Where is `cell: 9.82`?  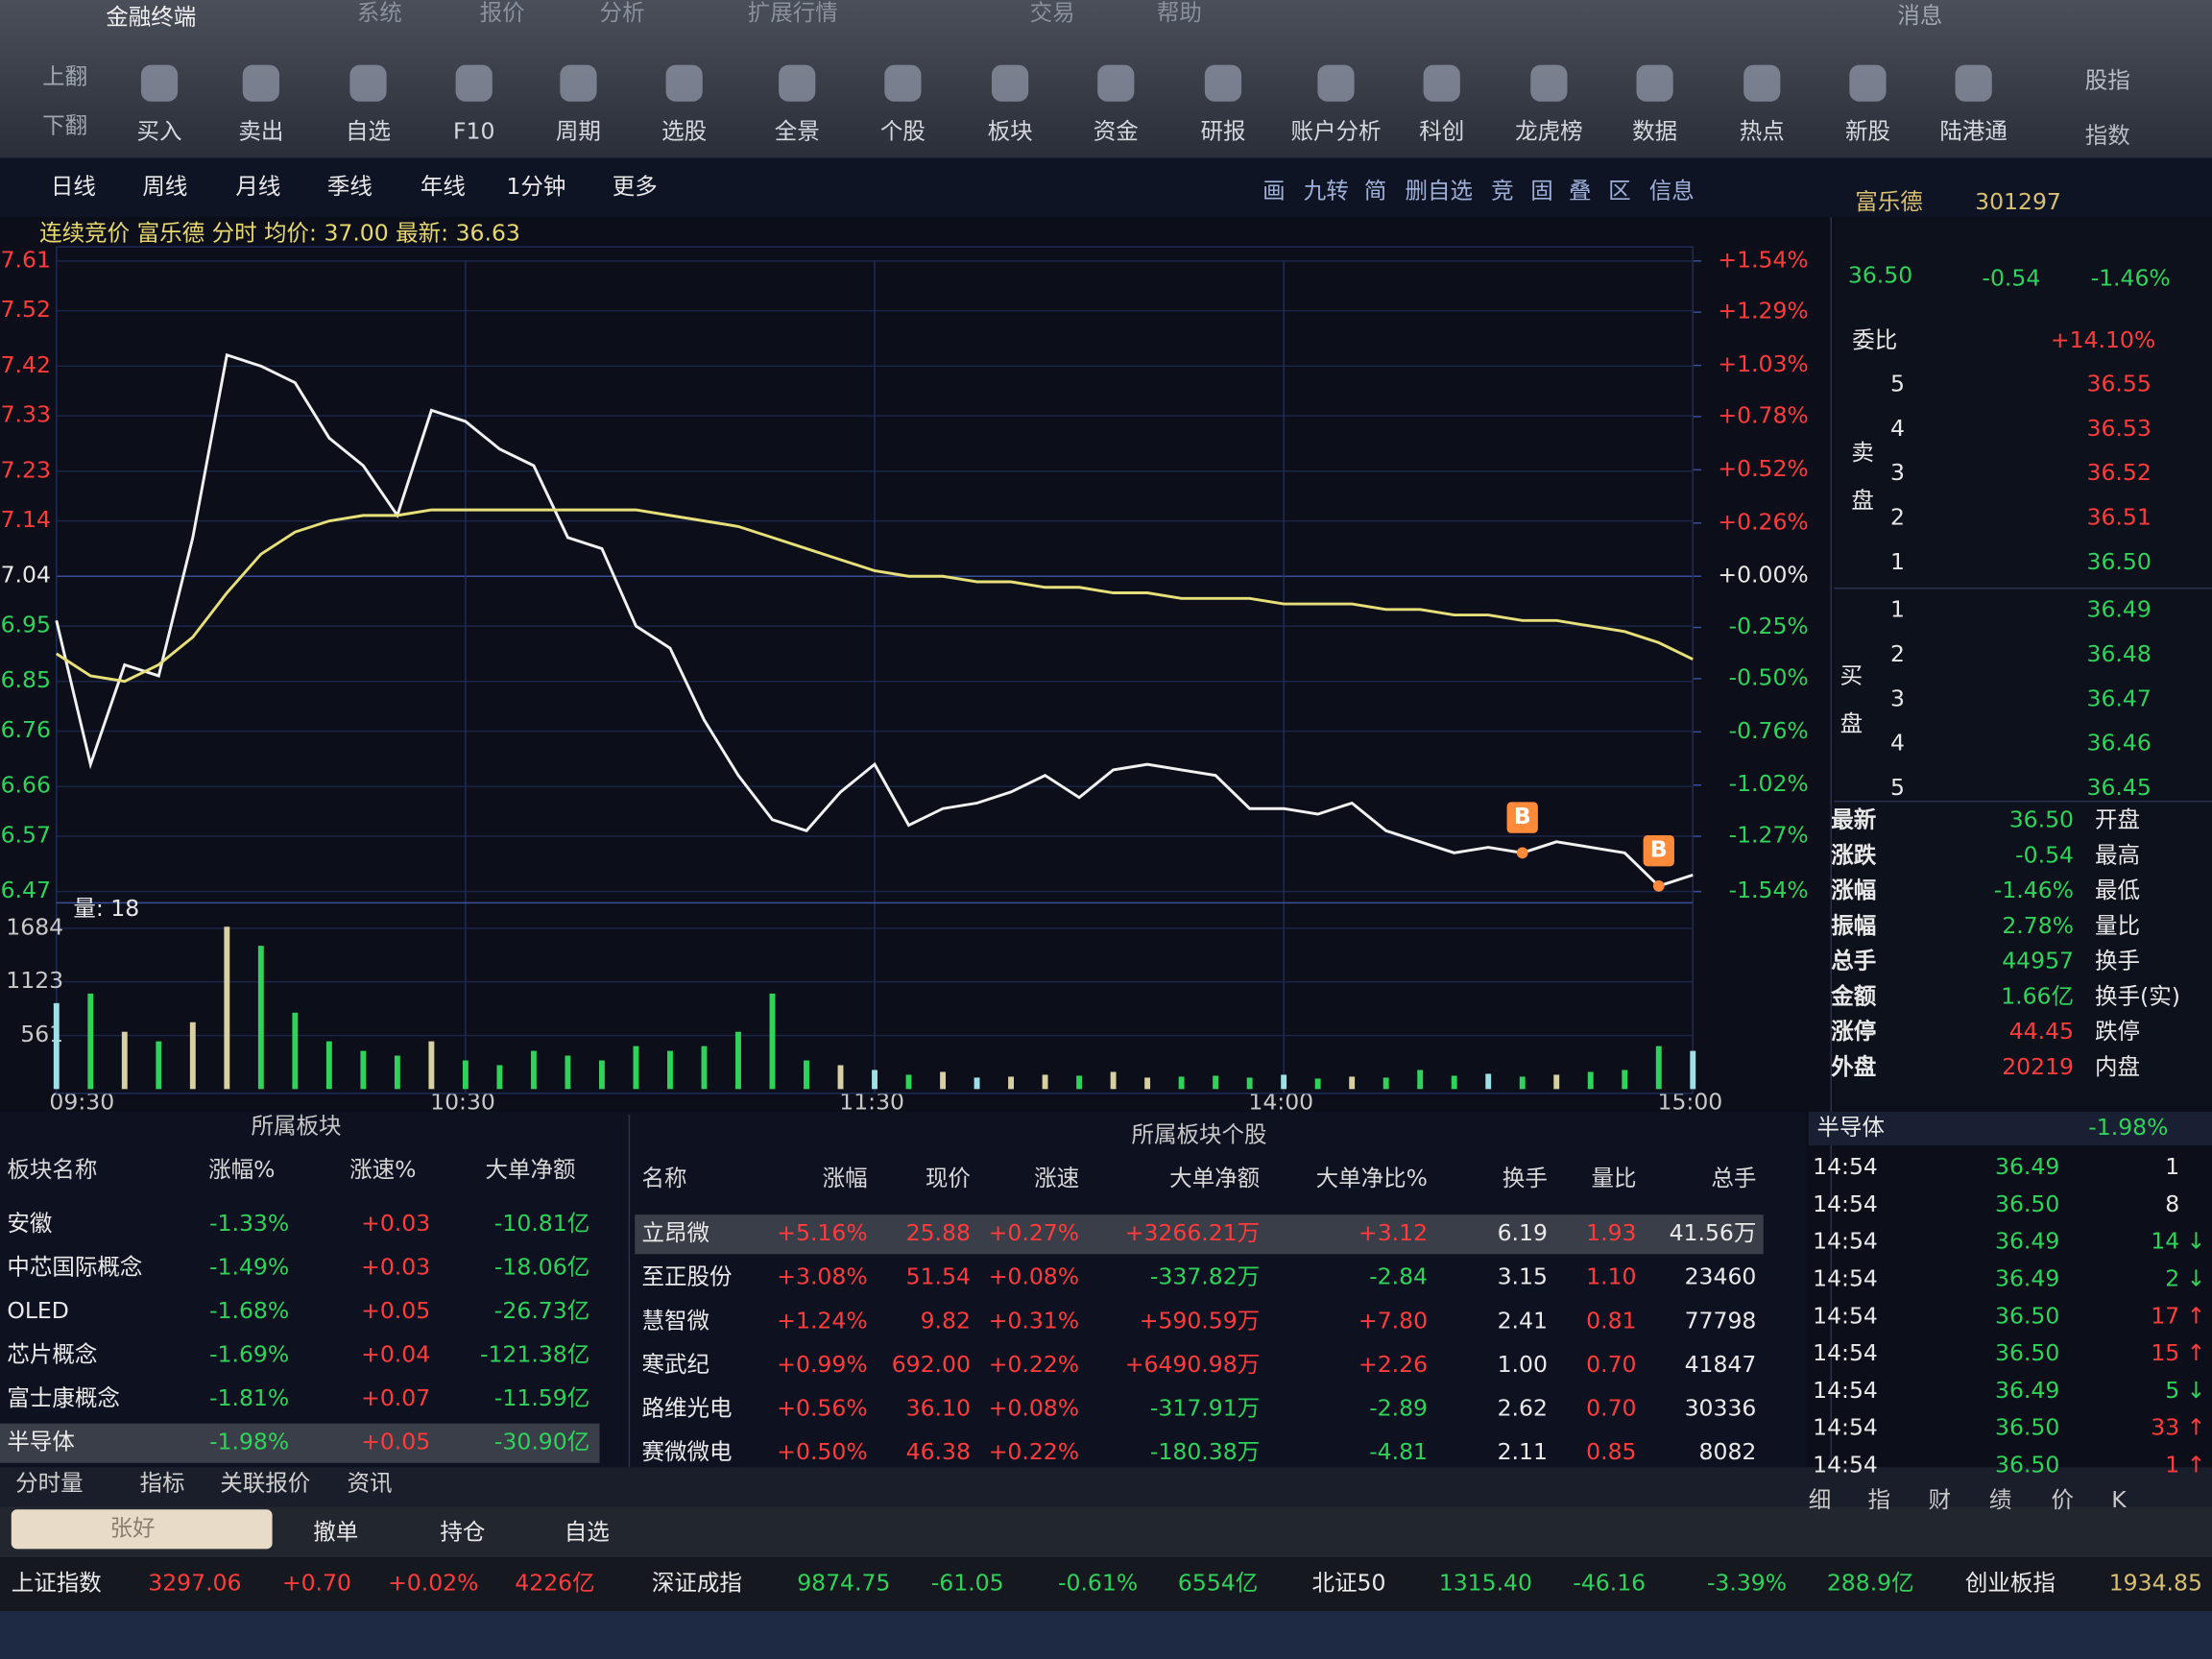
cell: 9.82 is located at coordinates (946, 1320).